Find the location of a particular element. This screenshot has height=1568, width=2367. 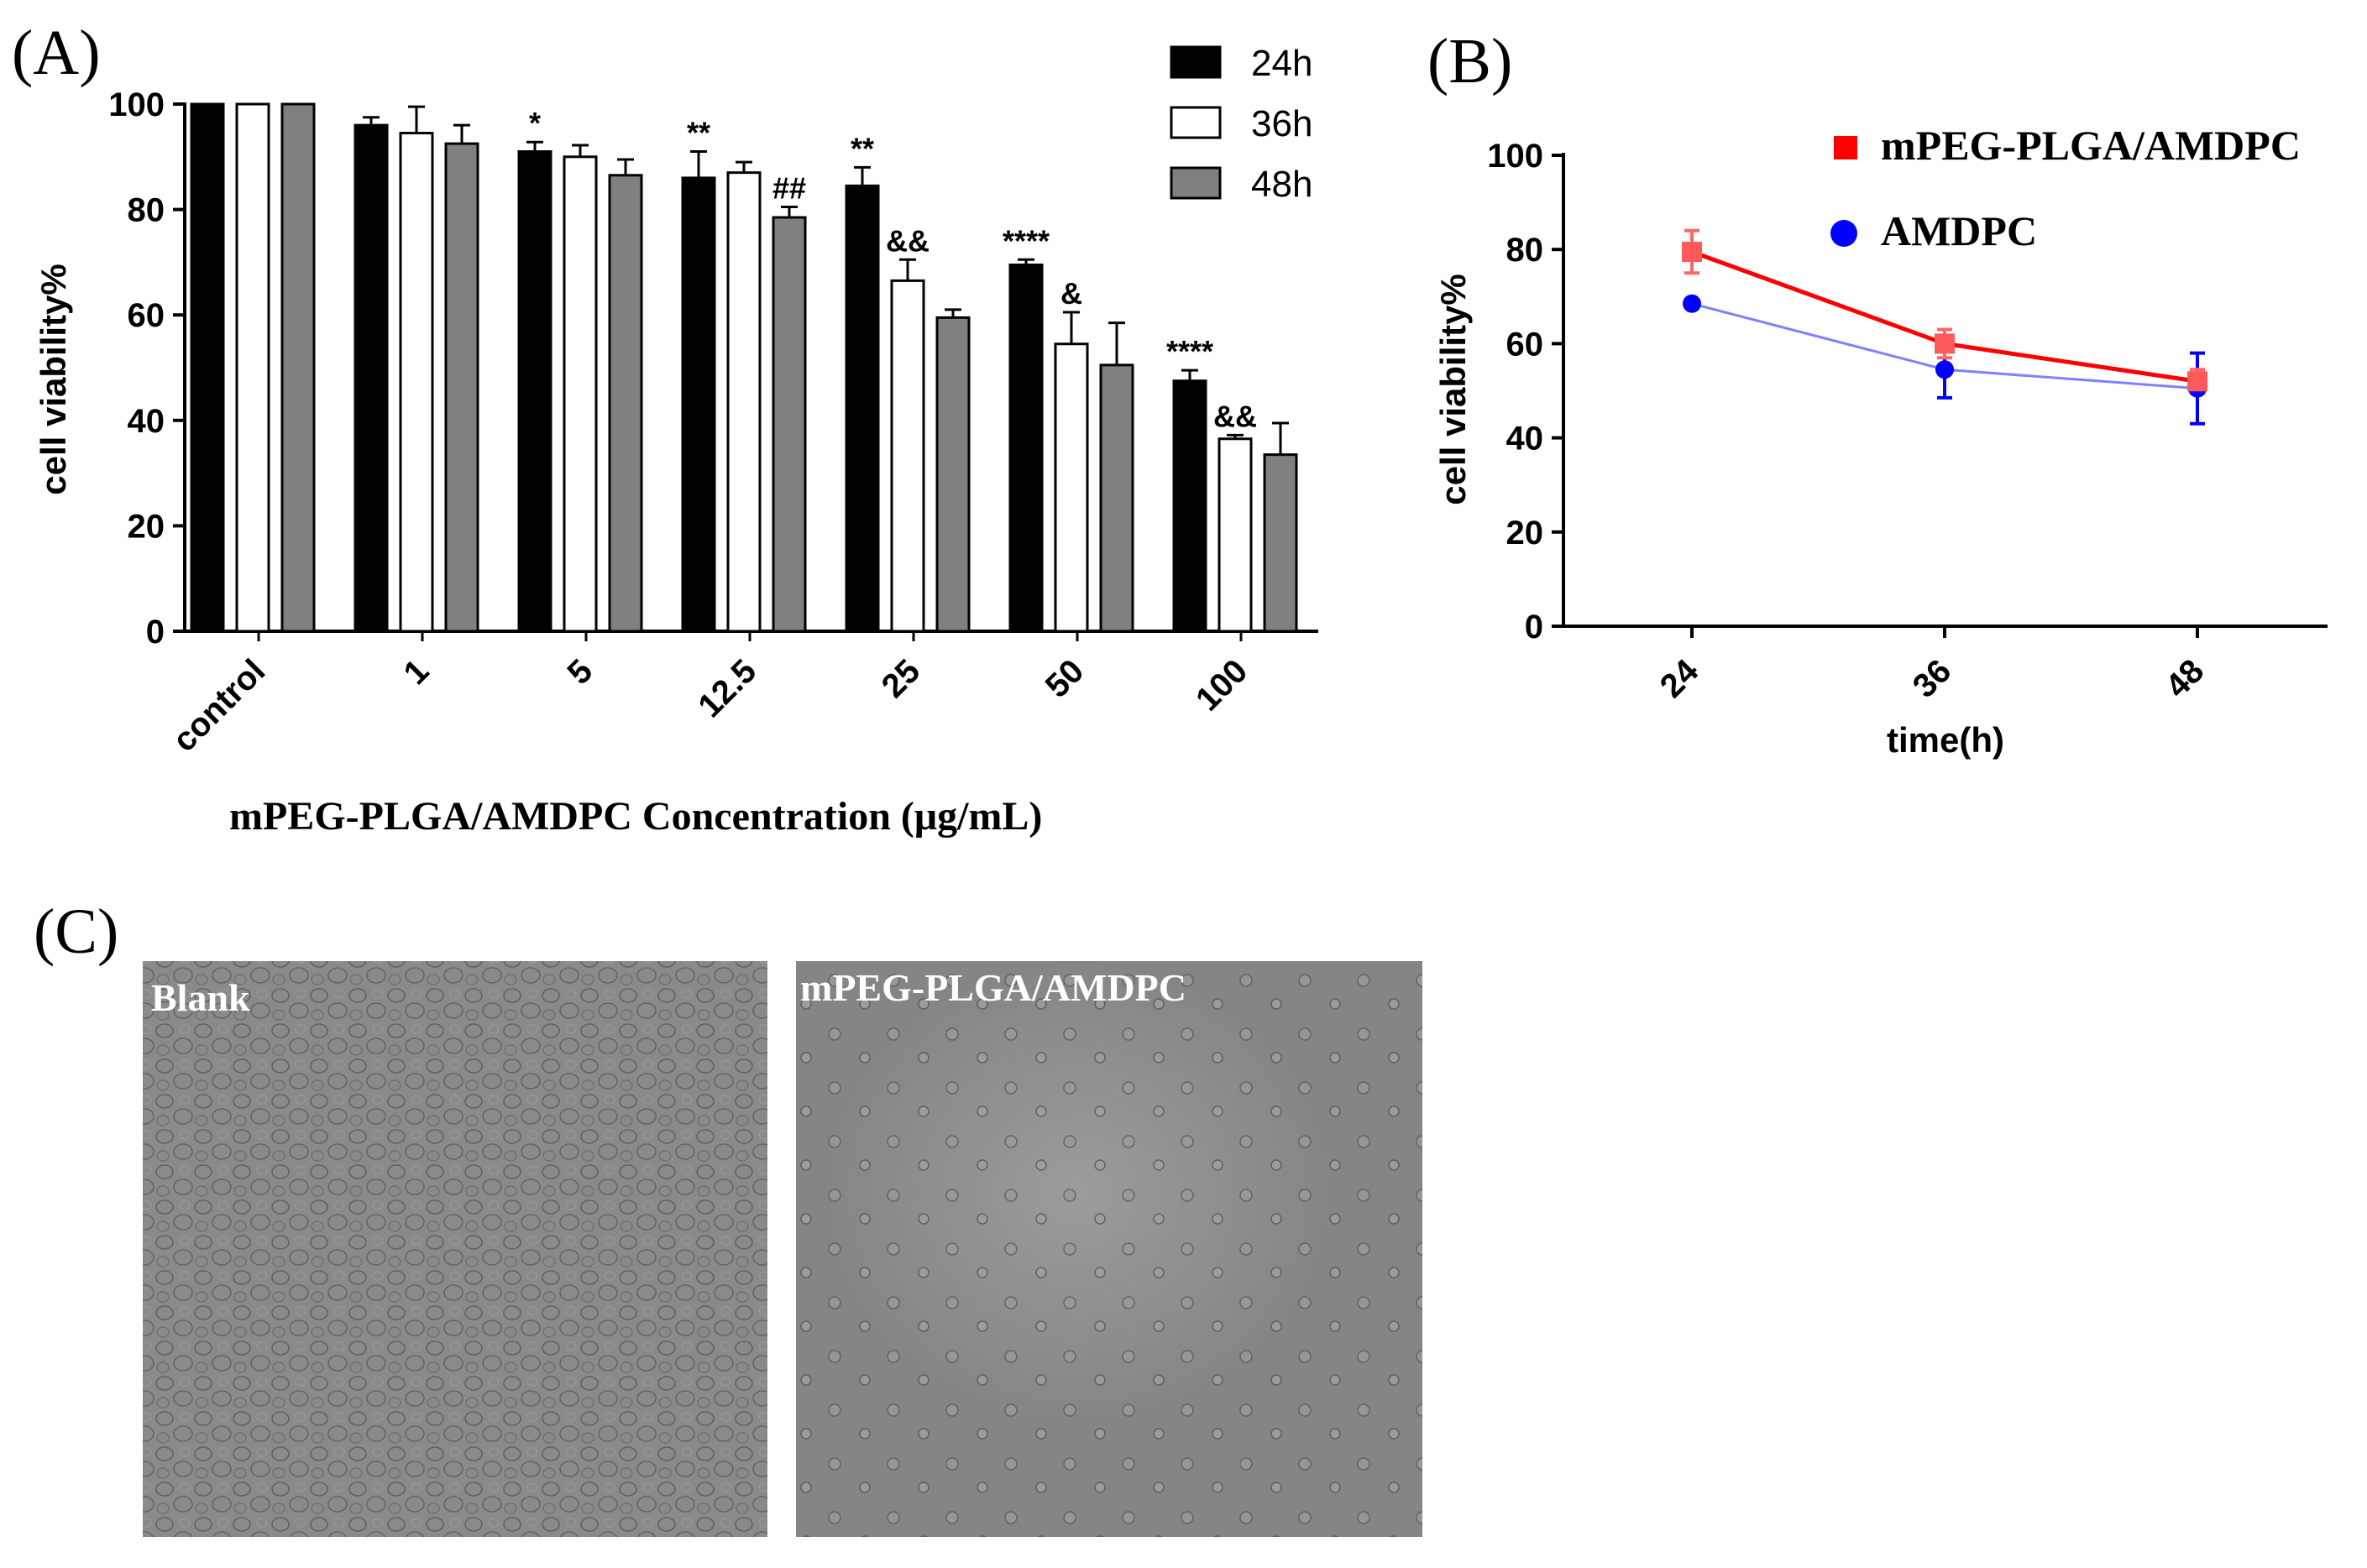

y-axis-title-a: cell viability% is located at coordinates (53, 379).